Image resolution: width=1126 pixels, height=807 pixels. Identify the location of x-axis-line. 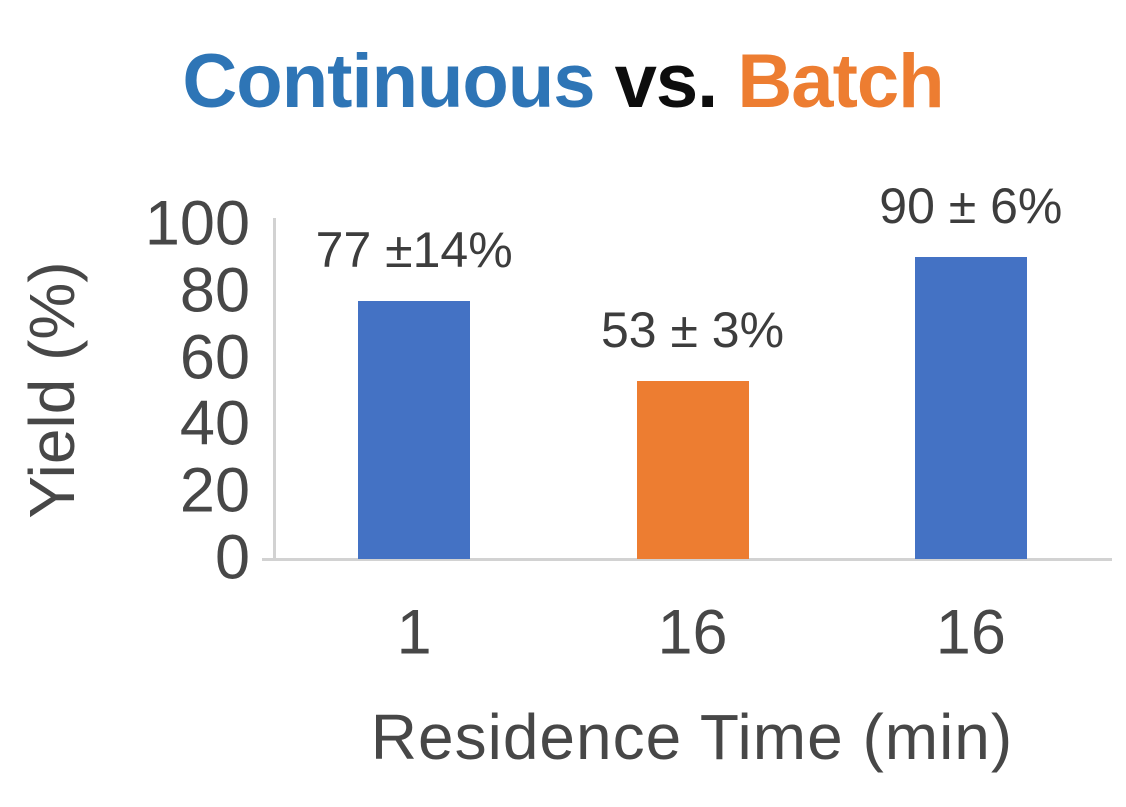
(687, 559).